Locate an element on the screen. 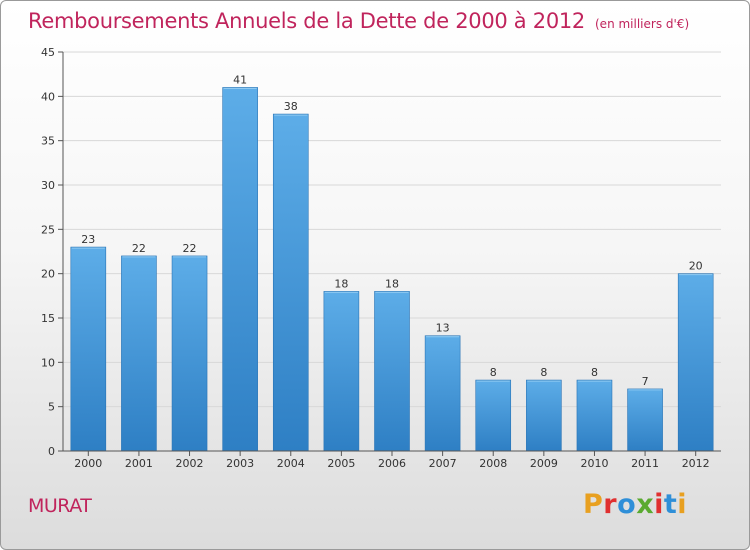  x-tick-label-2010: 2010 is located at coordinates (594, 463).